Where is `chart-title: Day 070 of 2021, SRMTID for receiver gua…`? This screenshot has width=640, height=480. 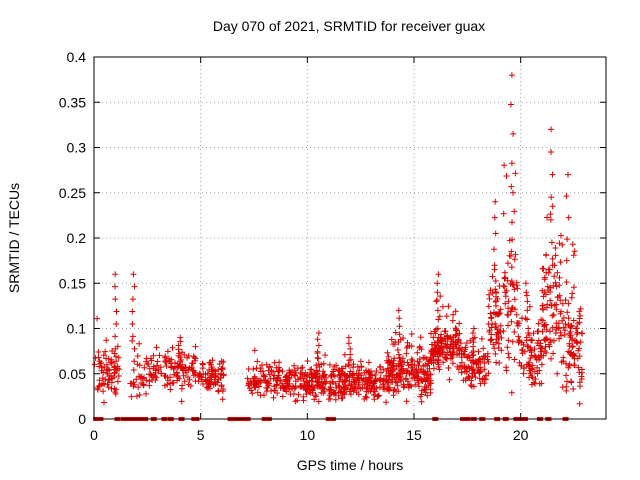 chart-title: Day 070 of 2021, SRMTID for receiver gua… is located at coordinates (349, 26).